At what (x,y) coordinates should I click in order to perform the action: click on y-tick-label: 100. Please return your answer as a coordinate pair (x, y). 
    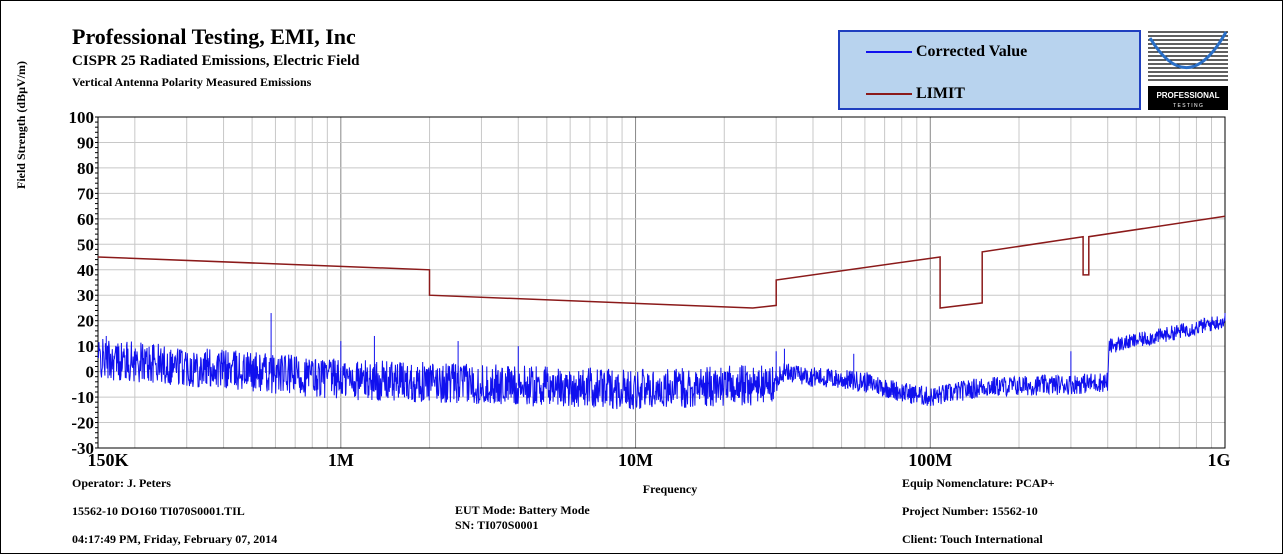
    Looking at the image, I should click on (82, 117).